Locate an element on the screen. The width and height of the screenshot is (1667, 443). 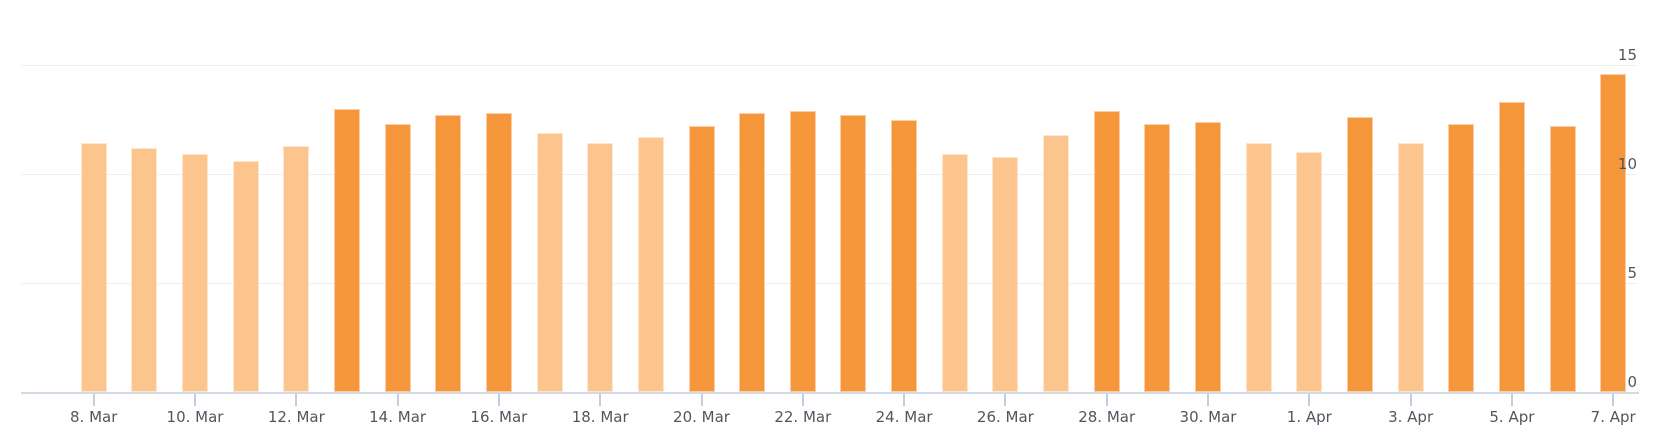
bar-3-apr is located at coordinates (1410, 267).